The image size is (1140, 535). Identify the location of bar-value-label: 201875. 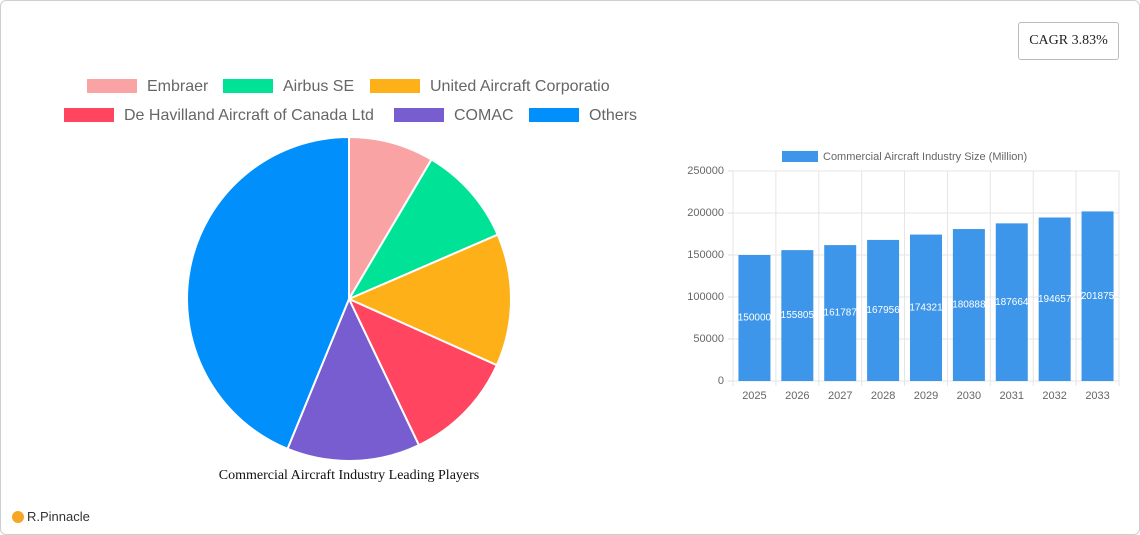
(1098, 296).